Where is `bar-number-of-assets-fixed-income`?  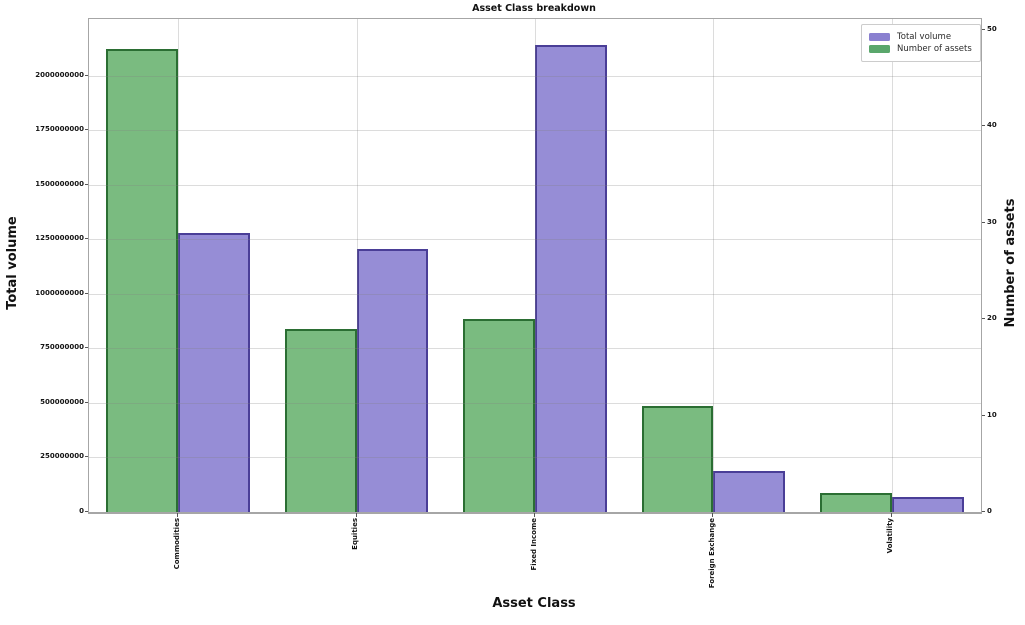 bar-number-of-assets-fixed-income is located at coordinates (499, 415).